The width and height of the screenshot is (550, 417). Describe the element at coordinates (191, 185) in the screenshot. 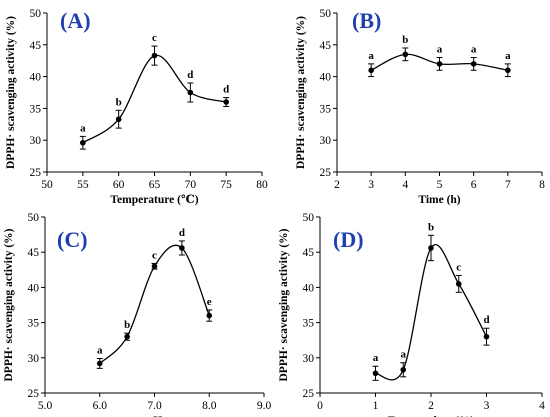

I see `x-tick-label: 70` at that location.